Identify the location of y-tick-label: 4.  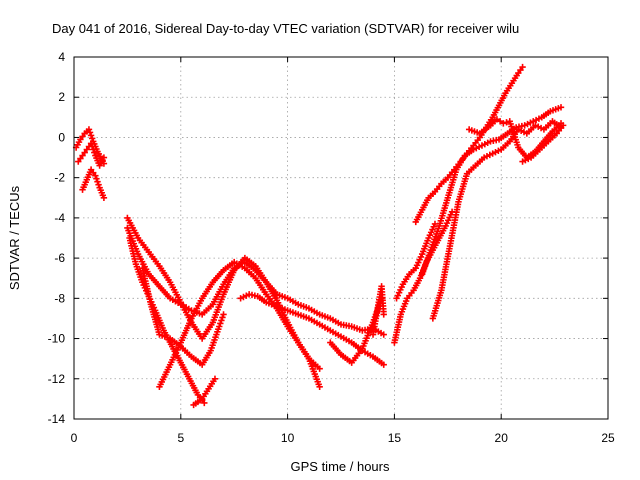
(61, 57).